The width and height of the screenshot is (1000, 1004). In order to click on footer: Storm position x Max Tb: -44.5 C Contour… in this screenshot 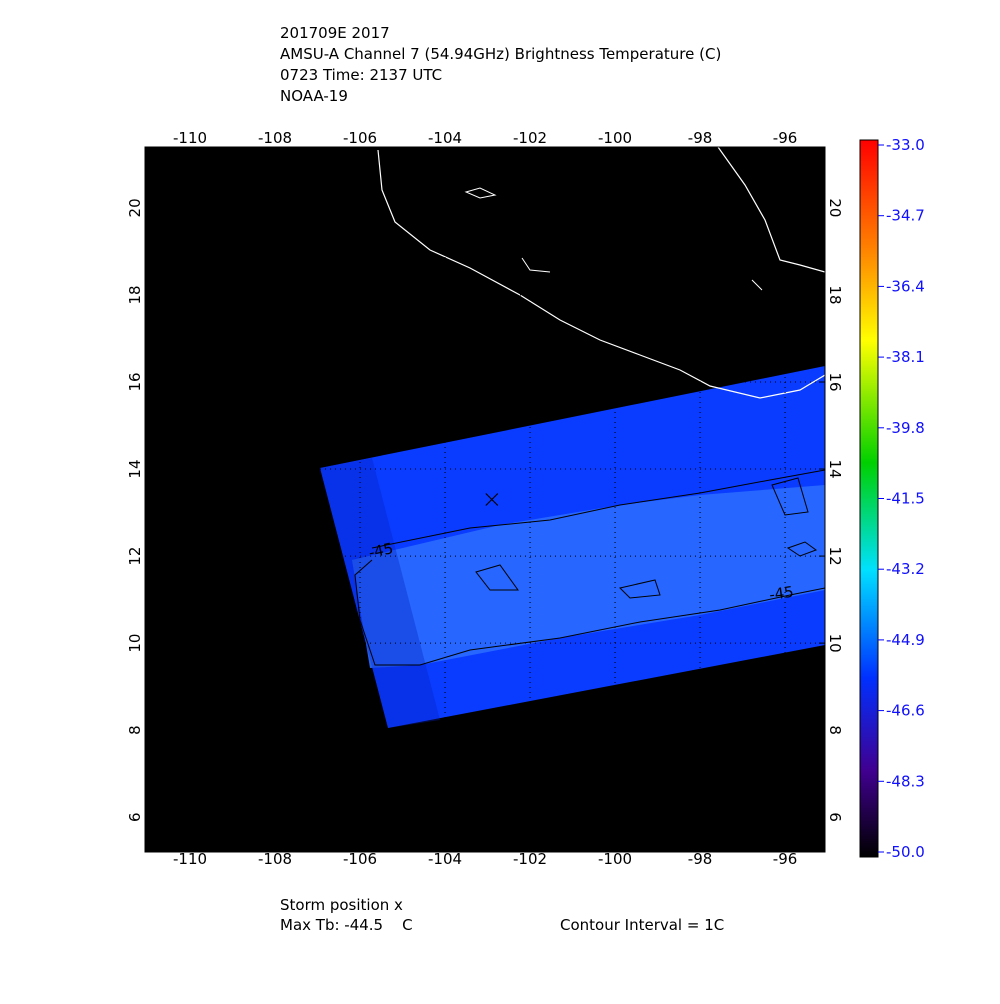, I will do `click(502, 915)`.